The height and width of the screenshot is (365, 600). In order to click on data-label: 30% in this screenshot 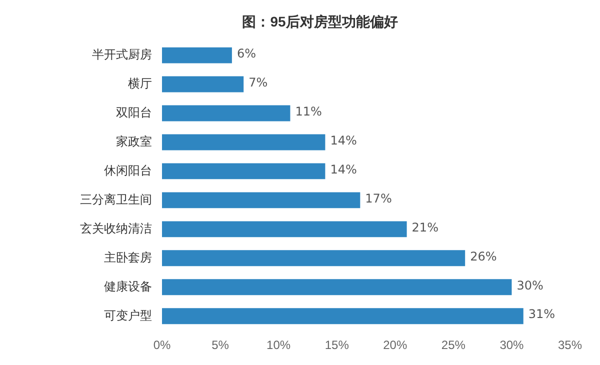, I will do `click(530, 285)`.